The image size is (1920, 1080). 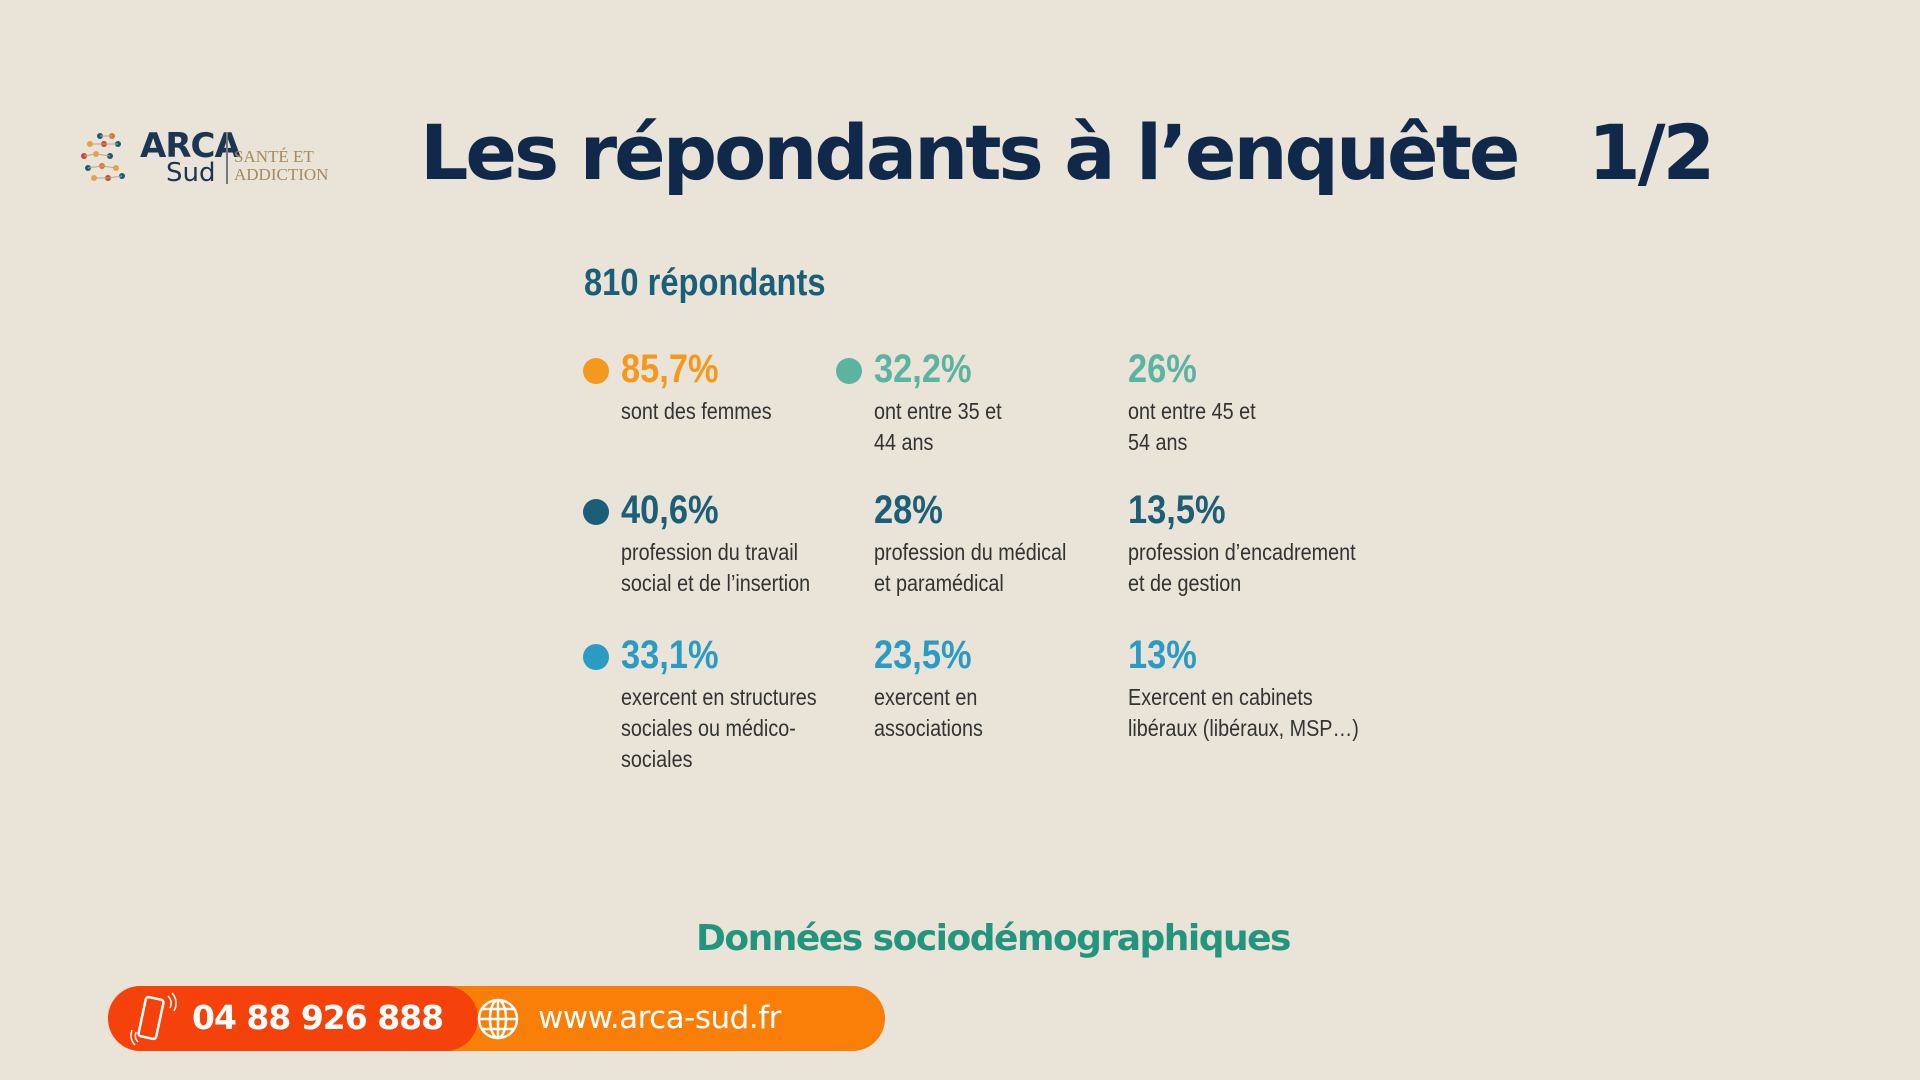 What do you see at coordinates (274, 156) in the screenshot?
I see `logo-tagline-line1: SANTÉ ET` at bounding box center [274, 156].